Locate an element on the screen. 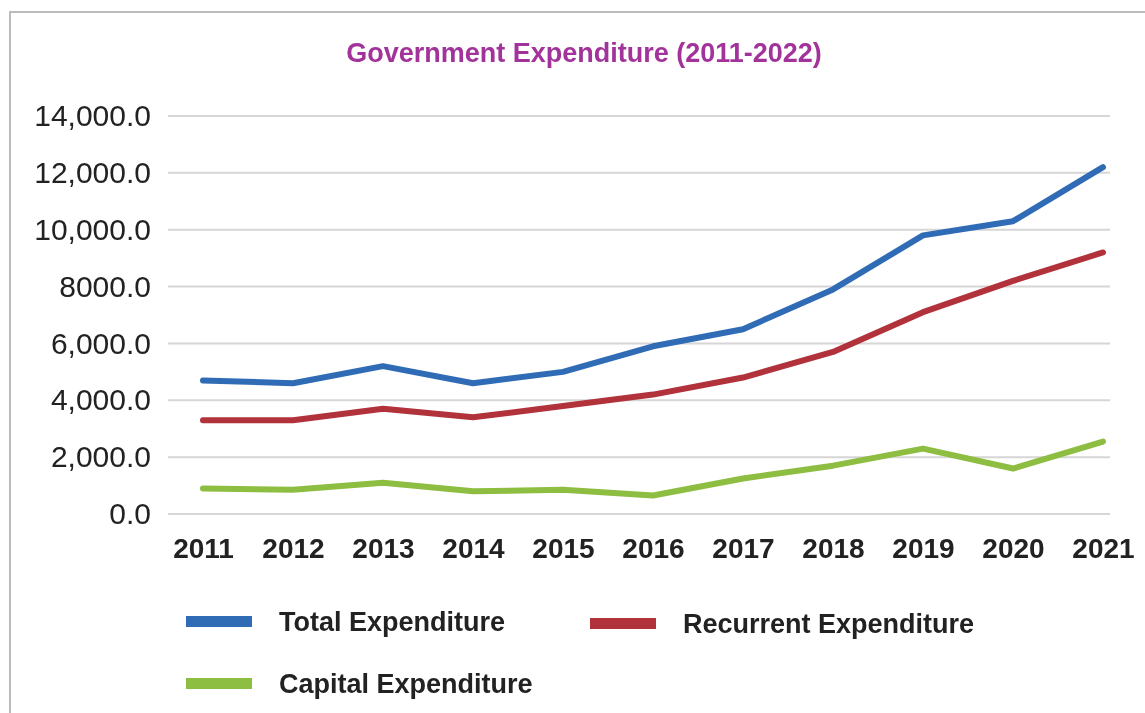 The width and height of the screenshot is (1145, 713). x-tick-label: 2015 is located at coordinates (563, 548).